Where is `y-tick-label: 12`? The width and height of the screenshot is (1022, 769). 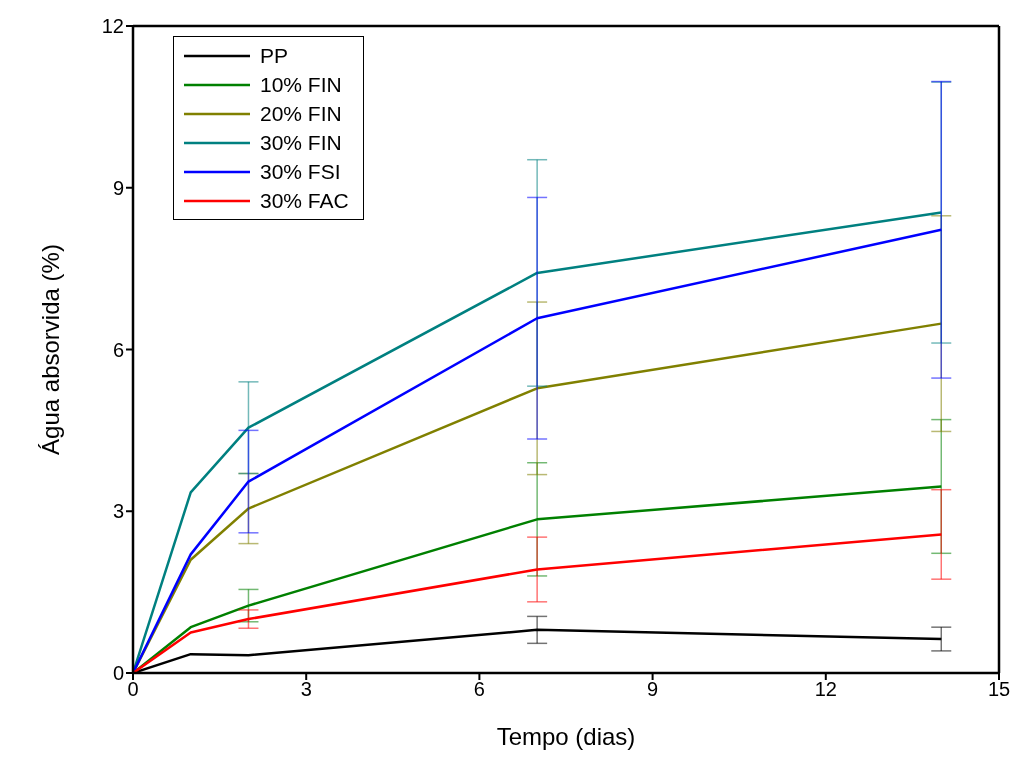 y-tick-label: 12 is located at coordinates (112, 26).